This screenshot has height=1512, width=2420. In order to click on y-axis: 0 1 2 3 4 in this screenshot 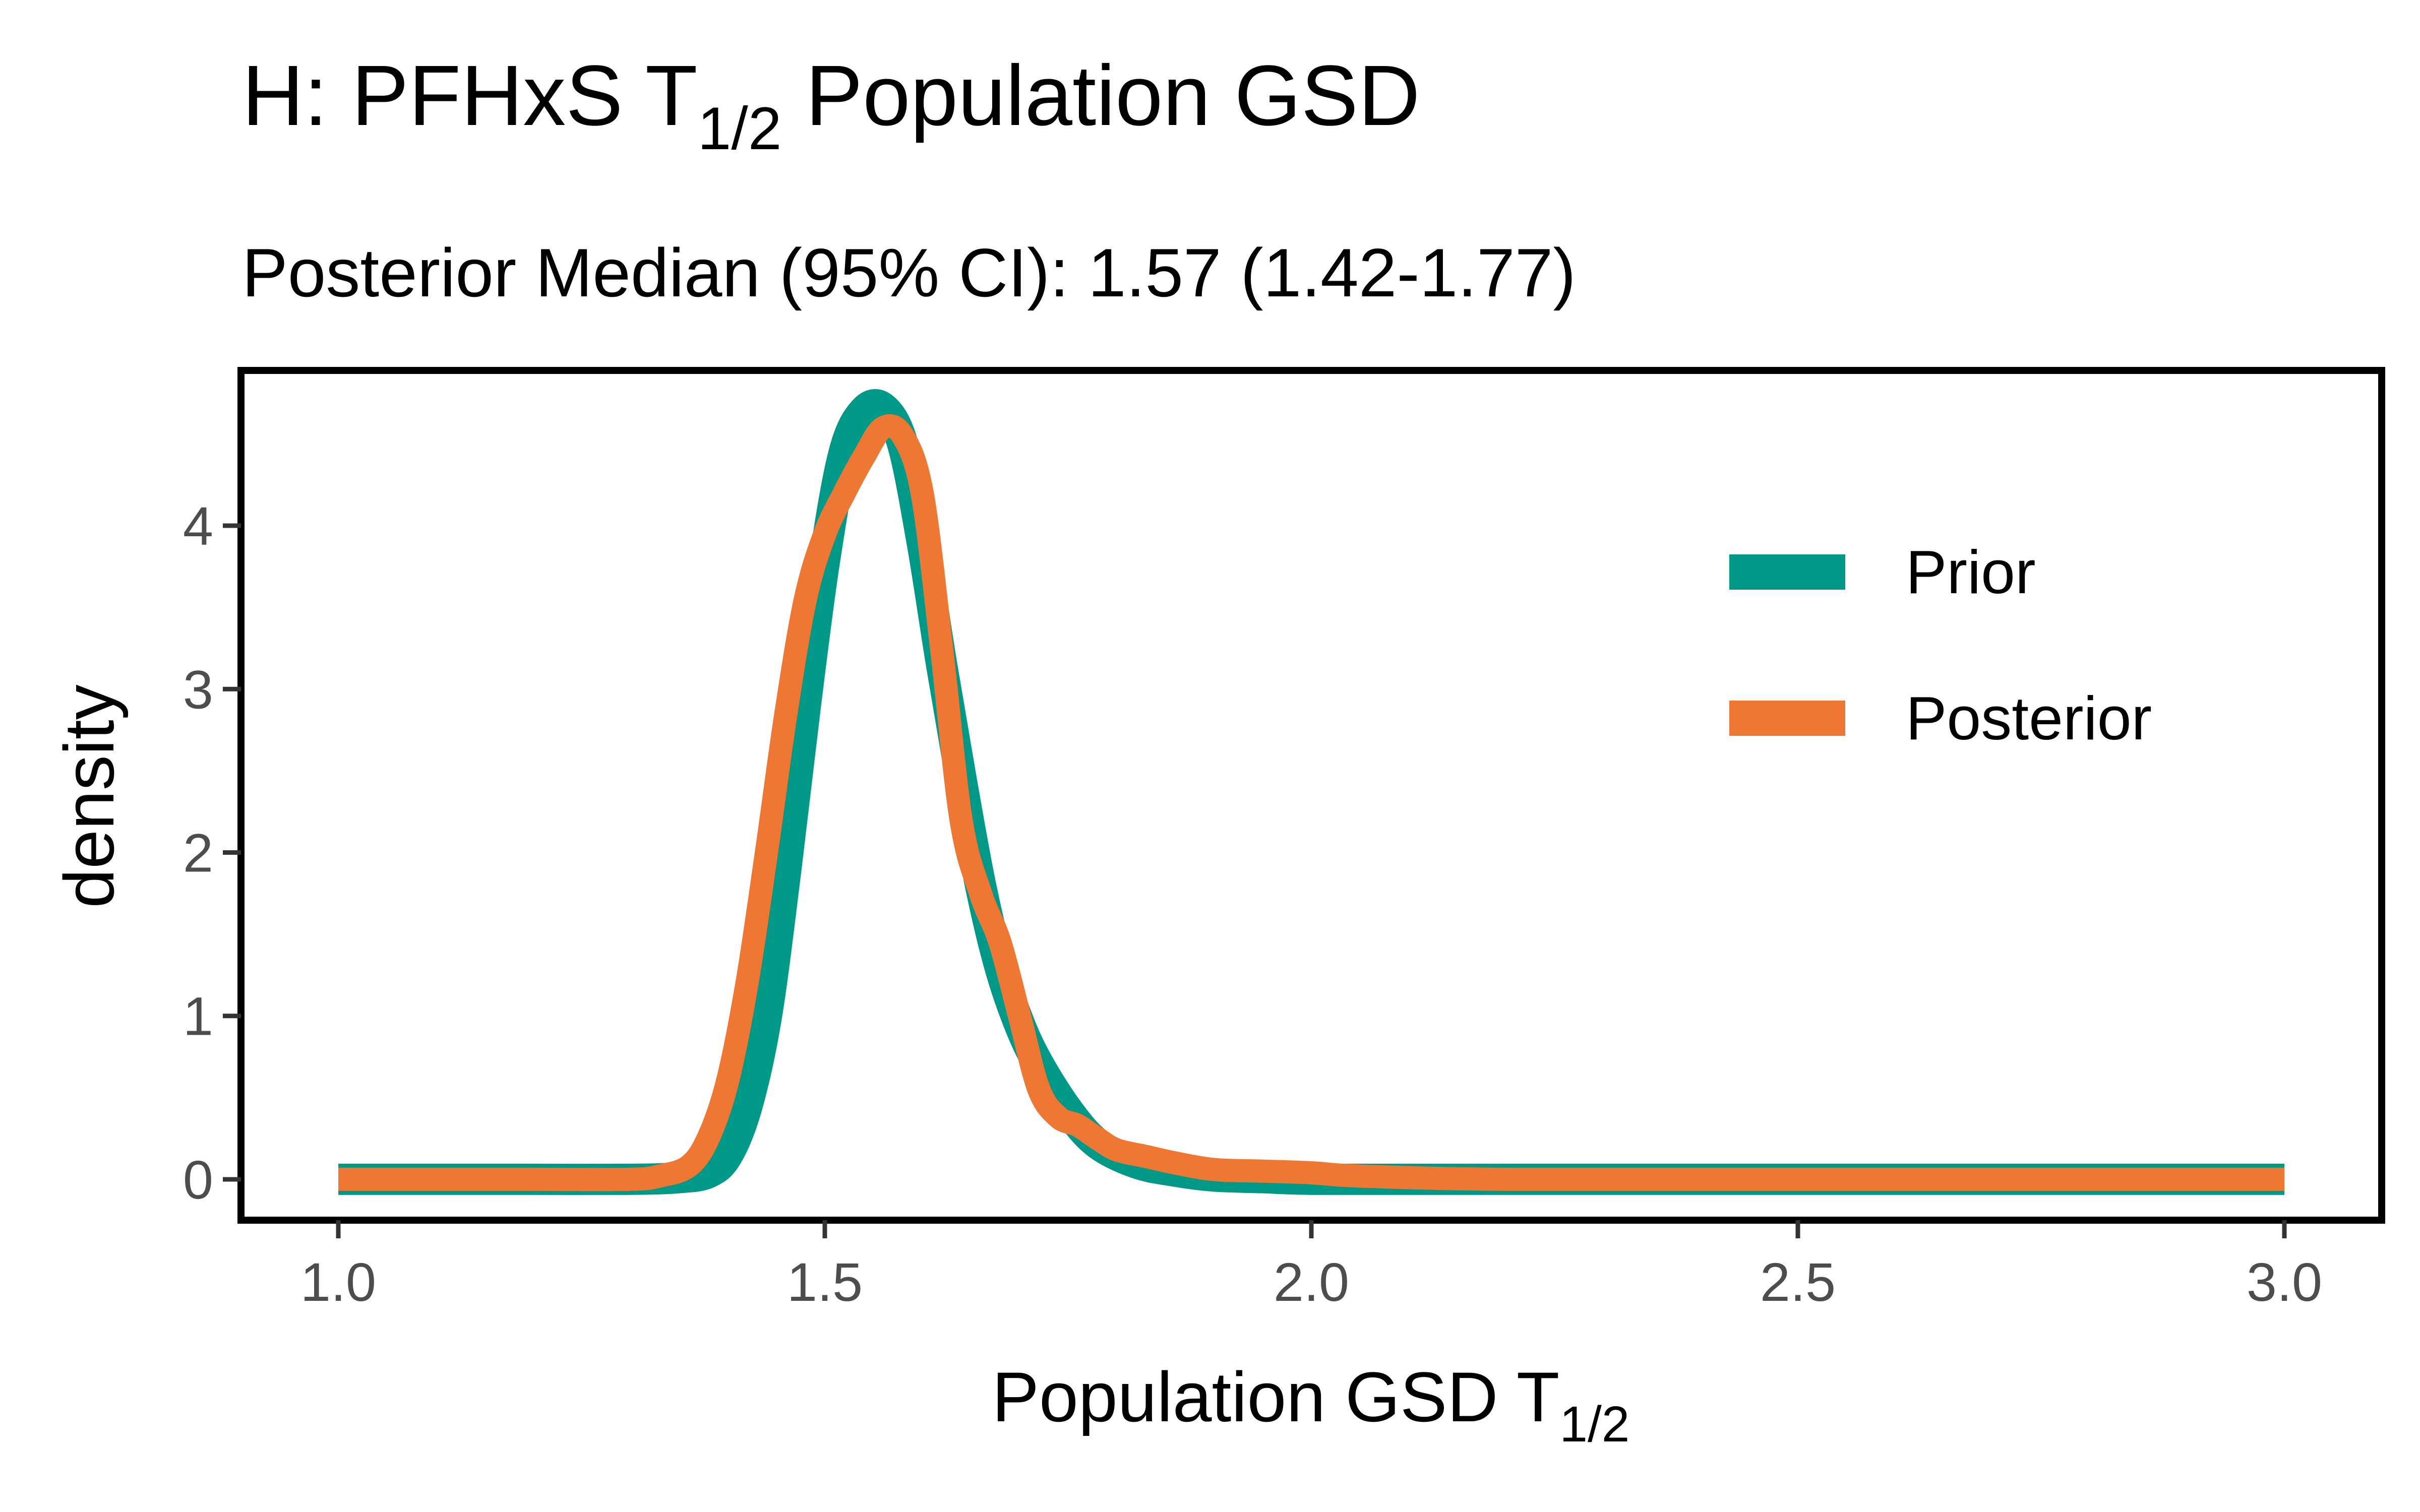, I will do `click(212, 852)`.